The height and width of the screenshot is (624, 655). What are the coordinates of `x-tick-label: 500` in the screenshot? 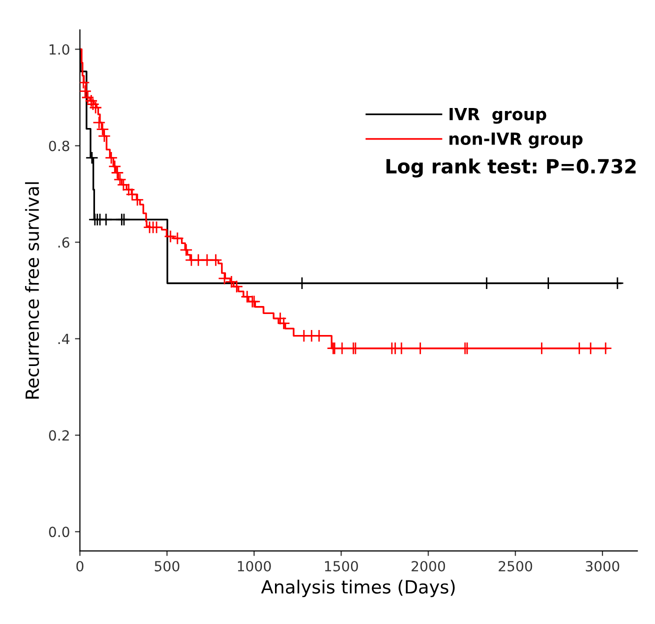 It's located at (167, 566).